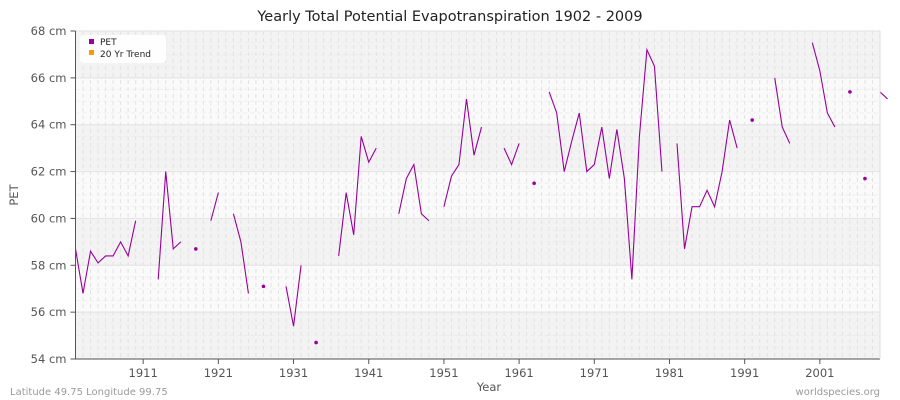 This screenshot has width=900, height=400. I want to click on x-tick-label: 2001, so click(819, 373).